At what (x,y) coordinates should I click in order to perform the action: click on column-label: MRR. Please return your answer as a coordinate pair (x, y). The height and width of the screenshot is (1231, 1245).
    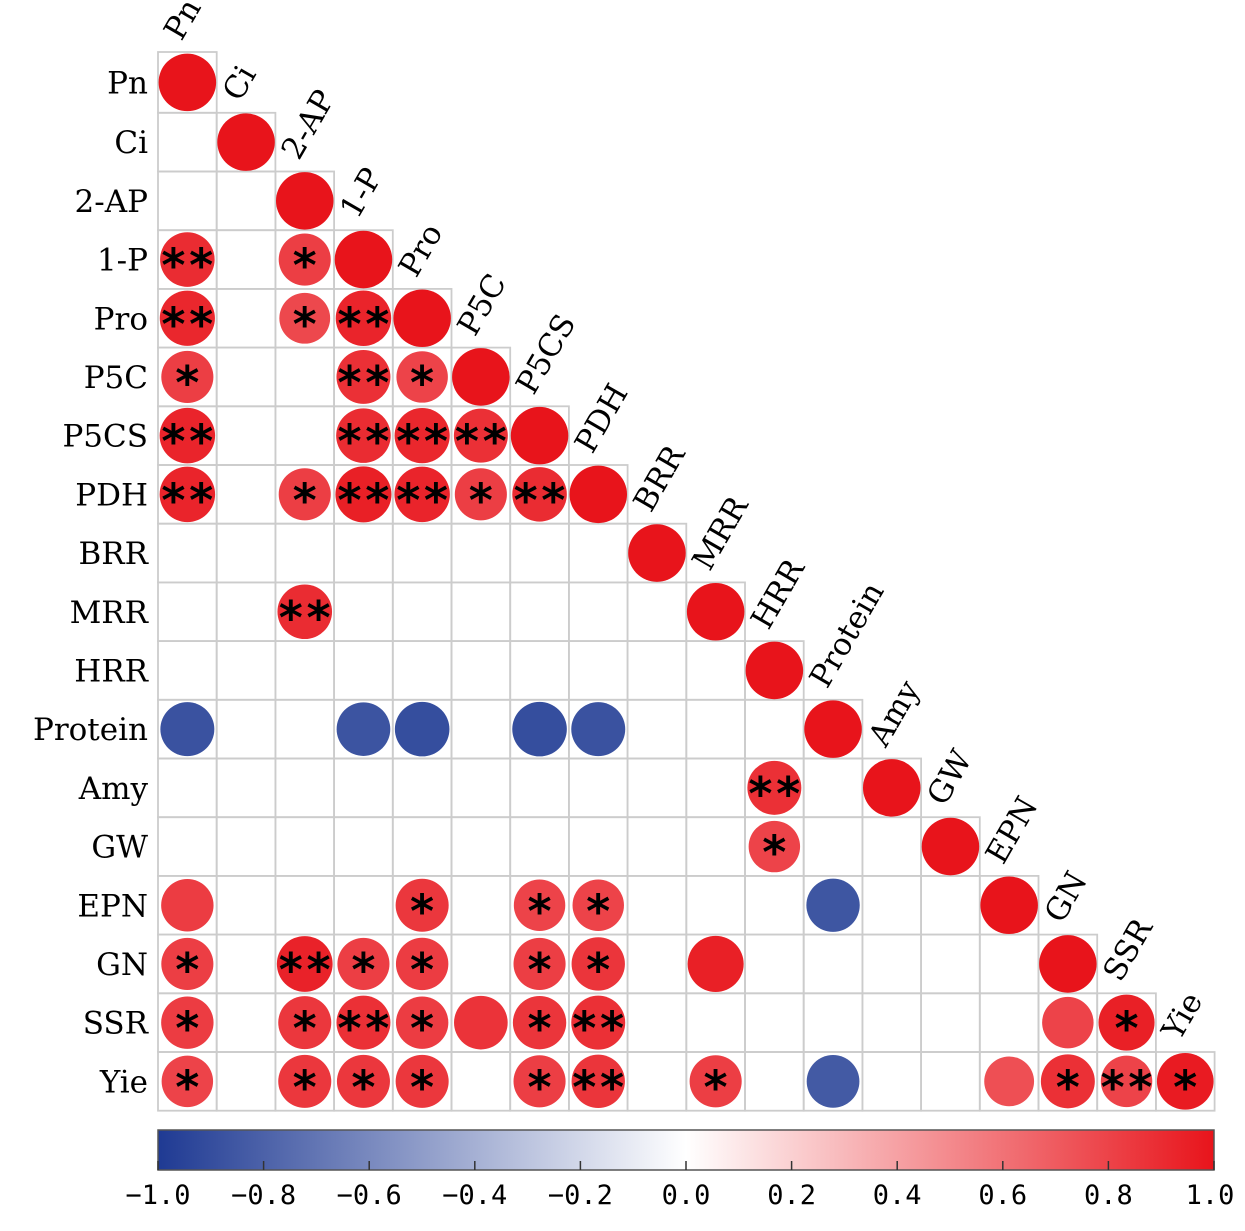
    Looking at the image, I should click on (720, 532).